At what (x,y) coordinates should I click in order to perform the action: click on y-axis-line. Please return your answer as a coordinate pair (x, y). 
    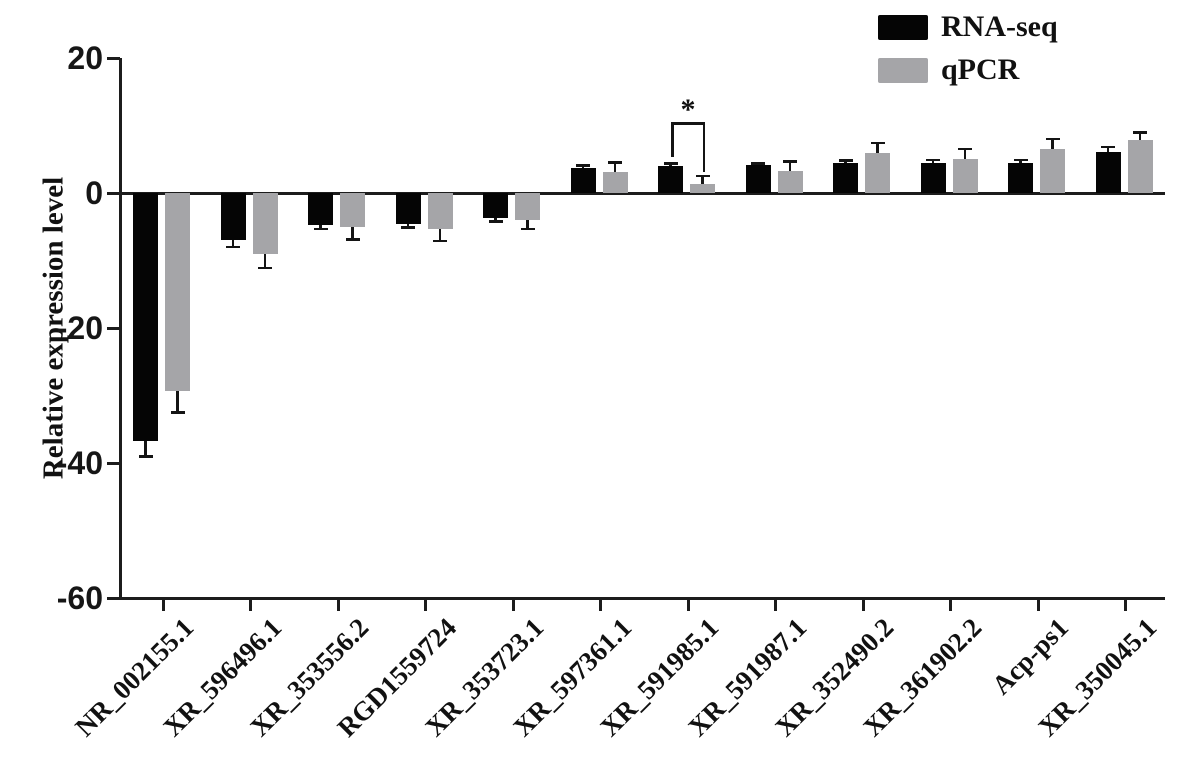
    Looking at the image, I should click on (120, 329).